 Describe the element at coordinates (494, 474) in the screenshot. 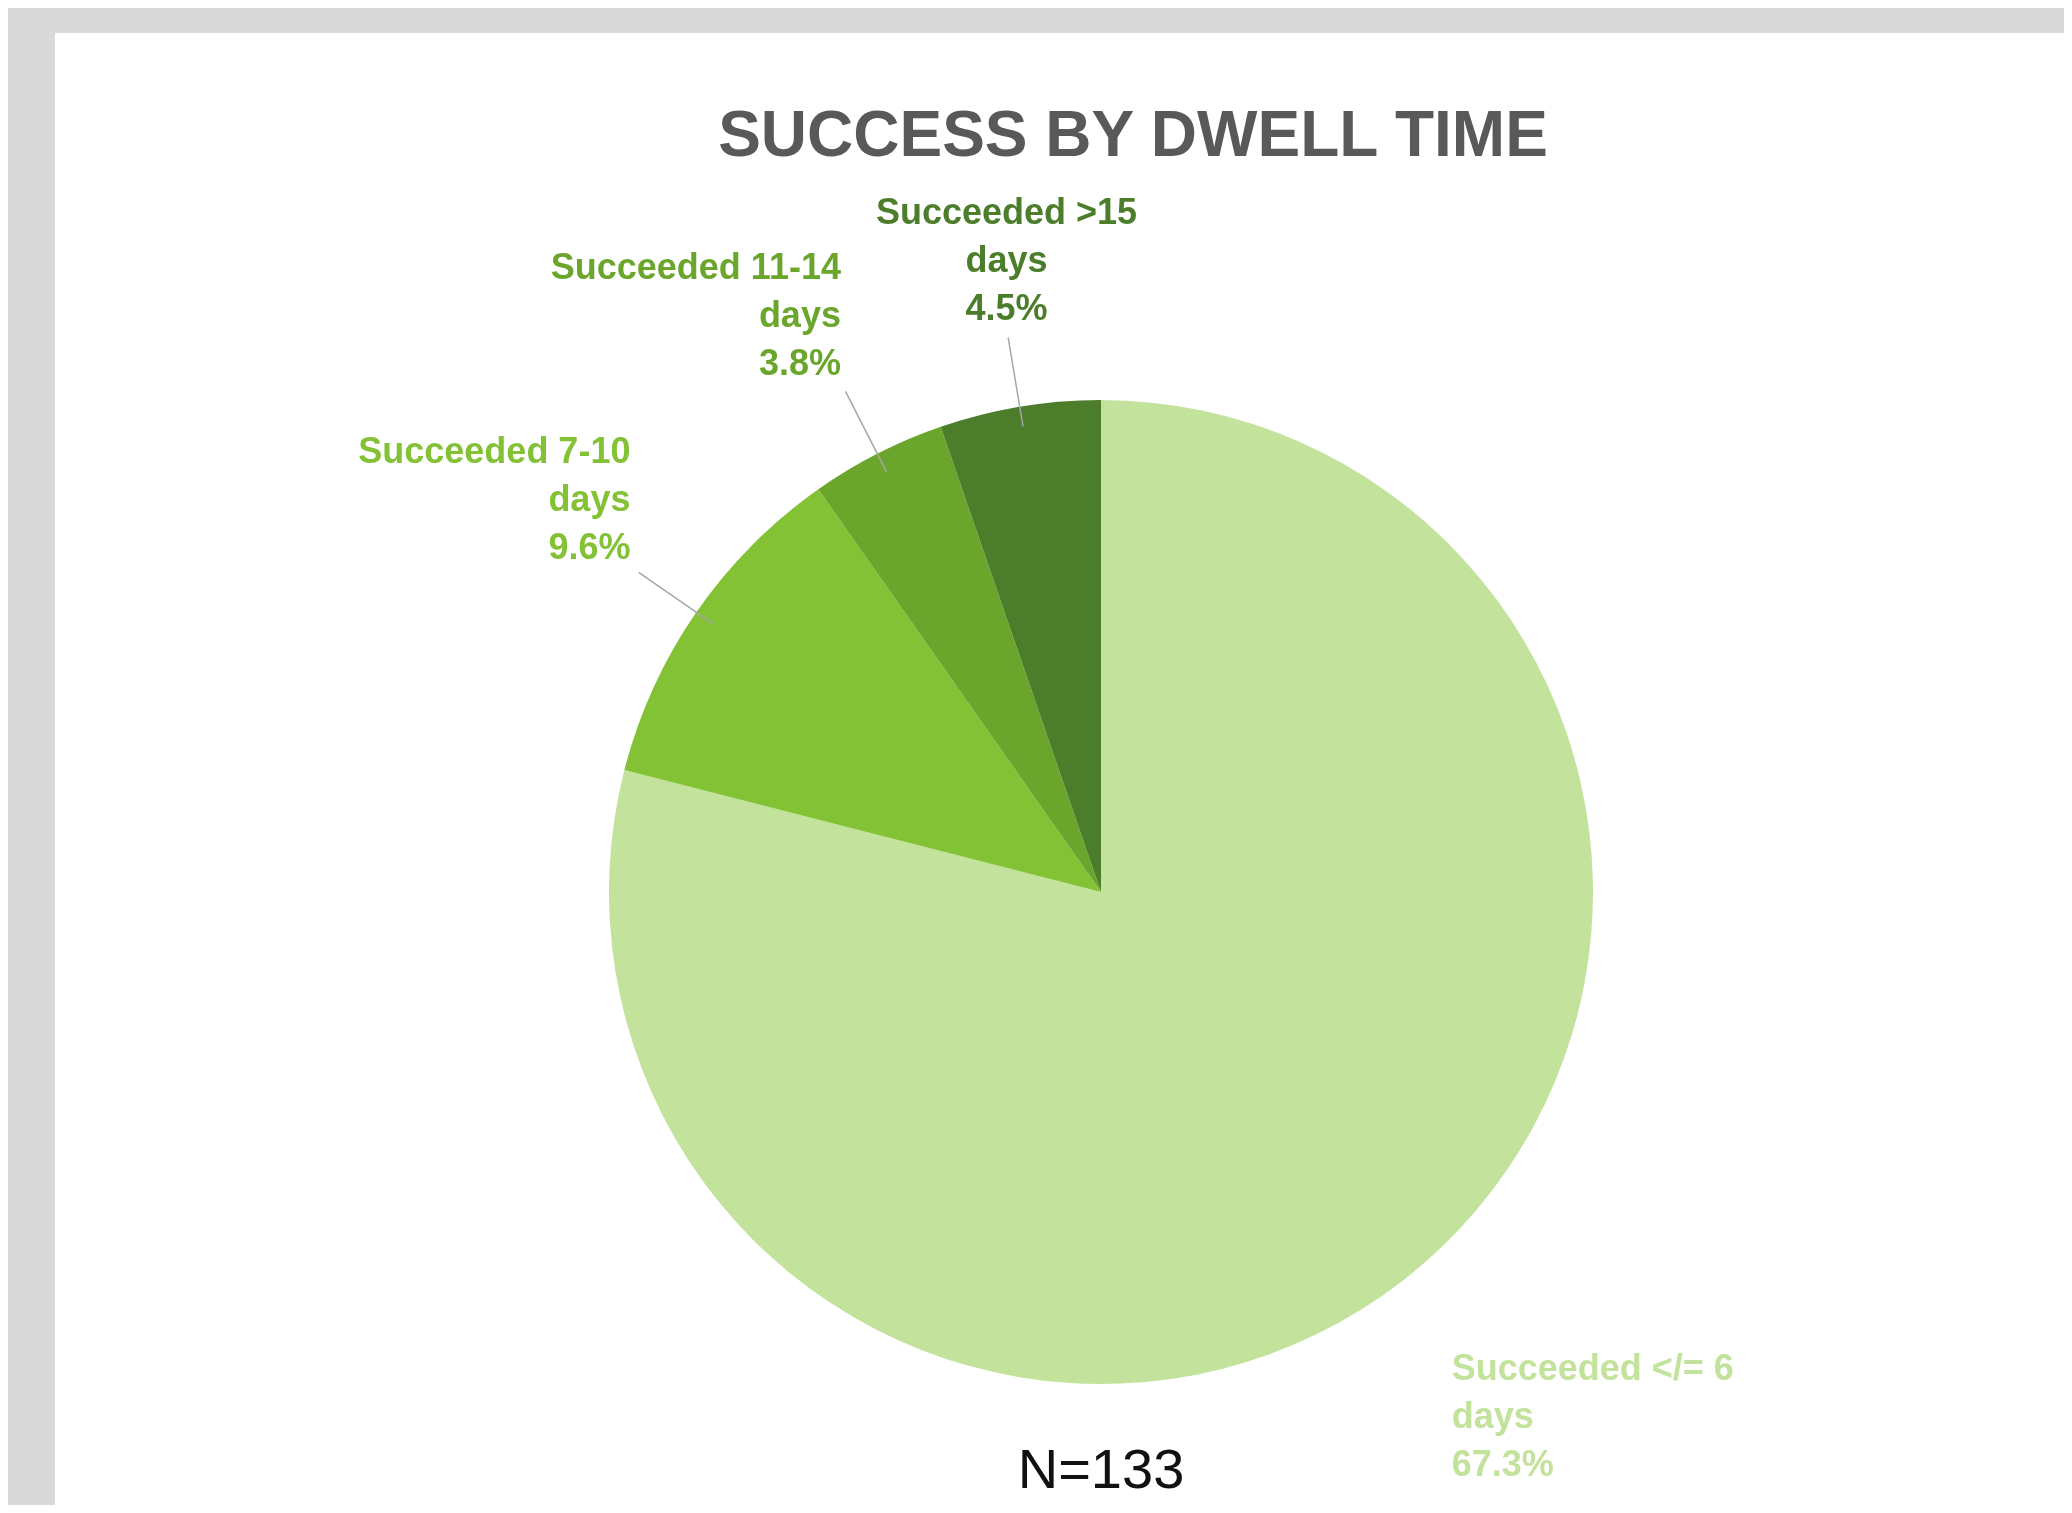

I see `slice-label: Succeeded 7-10 days` at that location.